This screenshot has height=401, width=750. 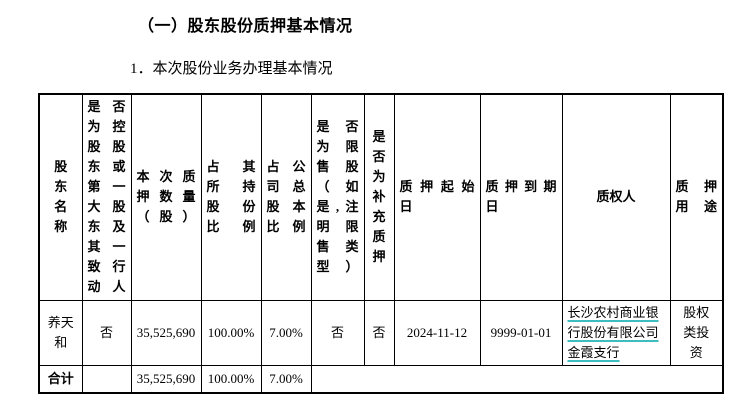 What do you see at coordinates (231, 332) in the screenshot?
I see `cell-pct-of-holdings: 100.00%` at bounding box center [231, 332].